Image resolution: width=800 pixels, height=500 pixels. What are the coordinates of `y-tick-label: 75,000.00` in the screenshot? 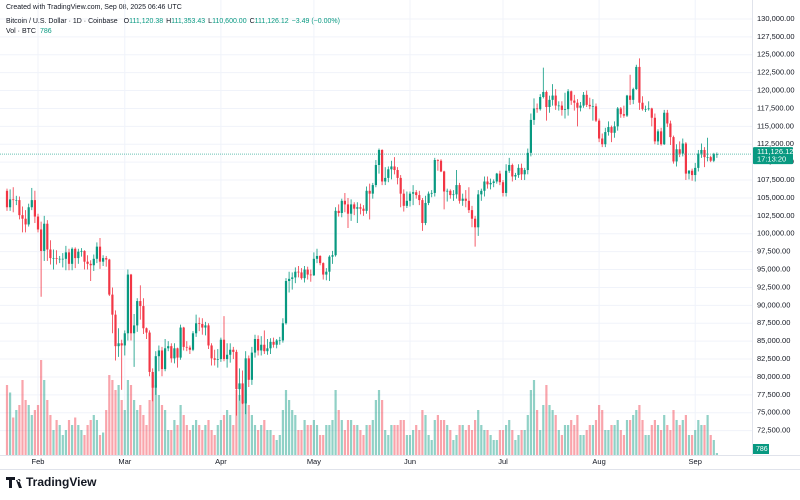 It's located at (773, 412).